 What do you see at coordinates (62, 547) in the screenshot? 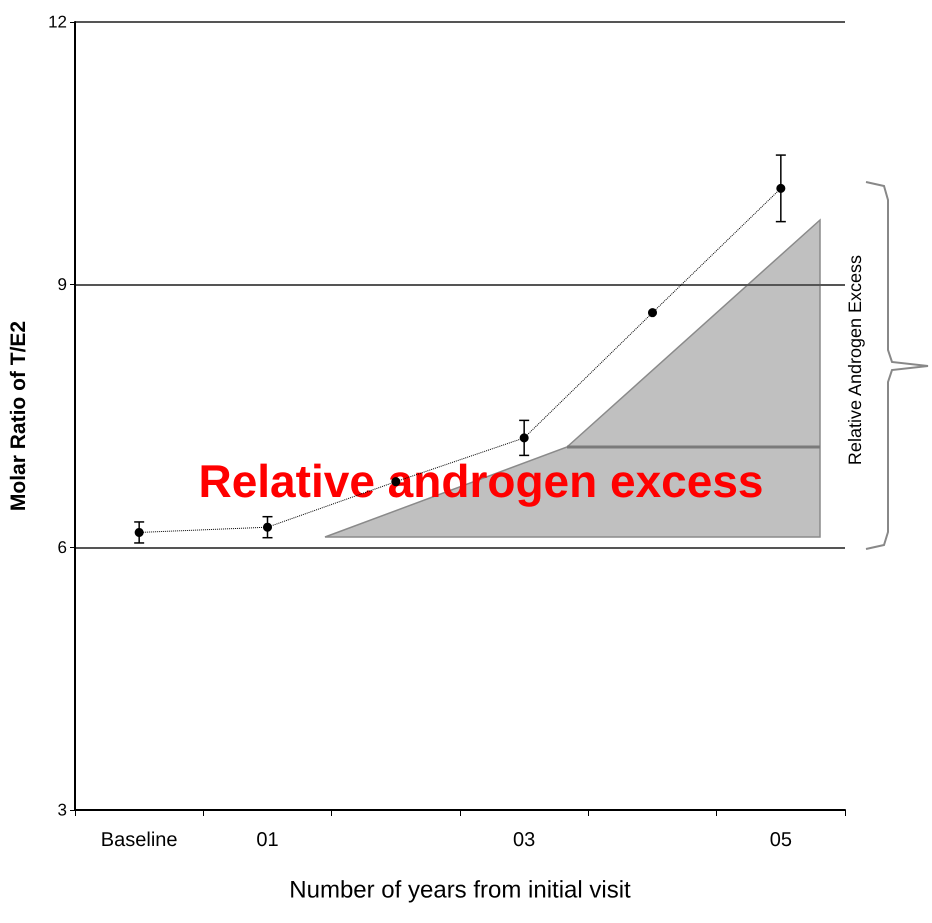
I see `y-tick-label: 6` at bounding box center [62, 547].